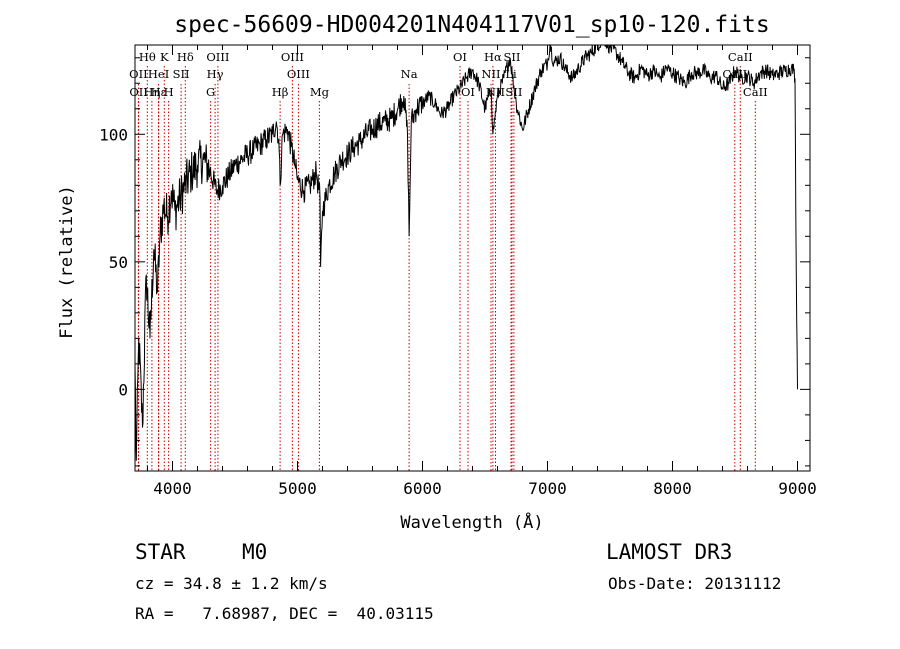 The width and height of the screenshot is (900, 649). What do you see at coordinates (172, 488) in the screenshot?
I see `x-tick-label-4000: 4000` at bounding box center [172, 488].